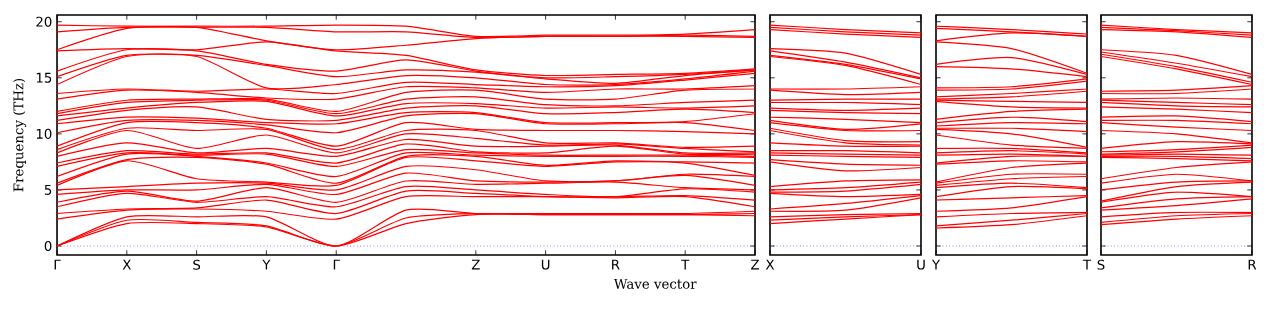 This screenshot has width=1273, height=310. Describe the element at coordinates (44, 133) in the screenshot. I see `y-tick-label: 10` at that location.